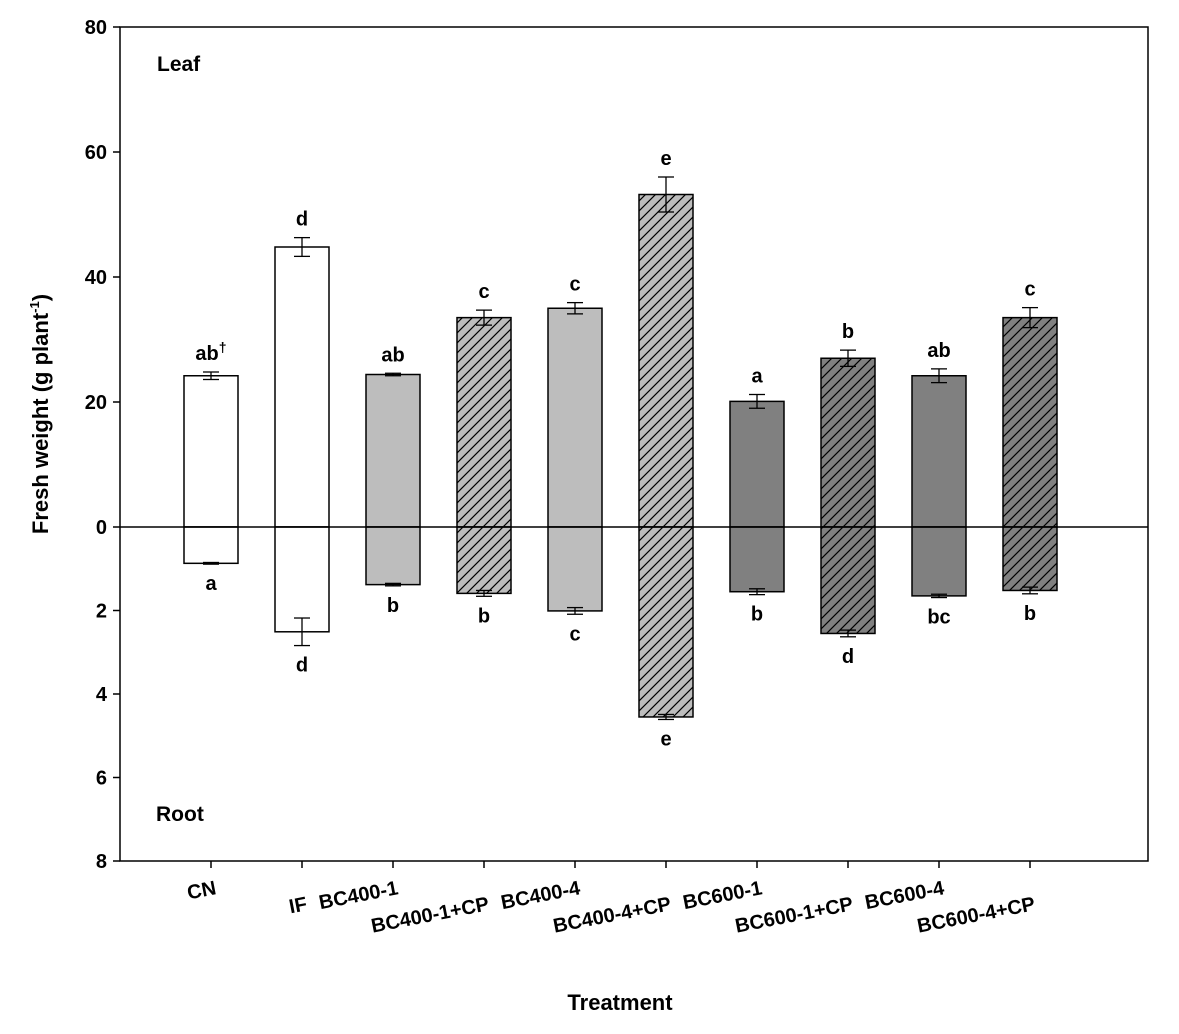 The height and width of the screenshot is (1034, 1179). Describe the element at coordinates (201, 890) in the screenshot. I see `x-category-label: CN` at that location.